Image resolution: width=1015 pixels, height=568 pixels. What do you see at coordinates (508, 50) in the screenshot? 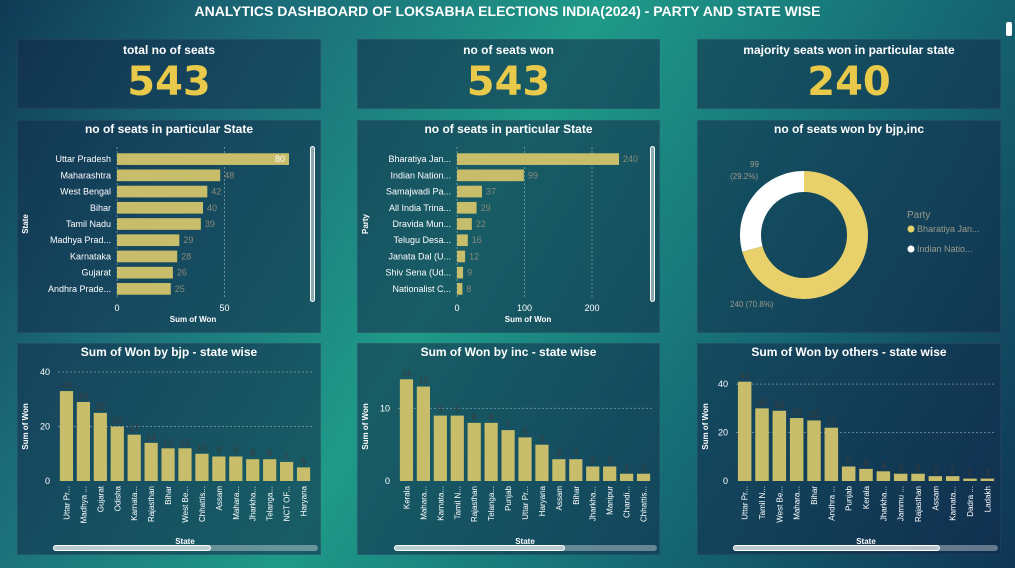
I see `kpi-label: no of seats won` at bounding box center [508, 50].